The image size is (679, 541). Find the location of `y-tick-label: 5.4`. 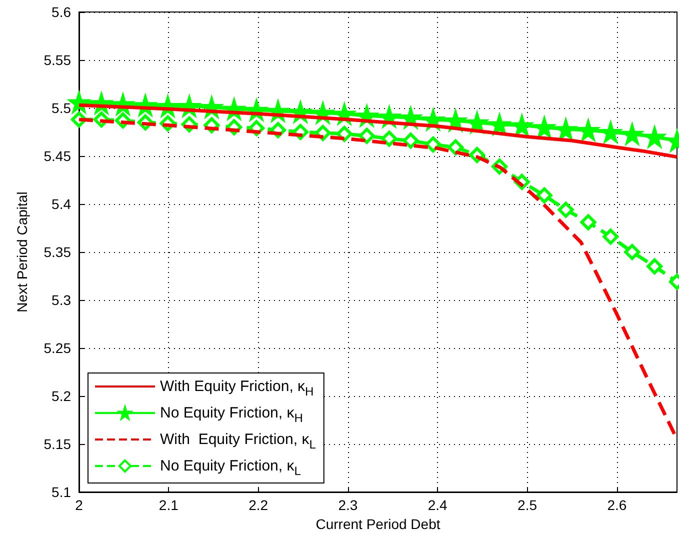

y-tick-label: 5.4 is located at coordinates (62, 204).